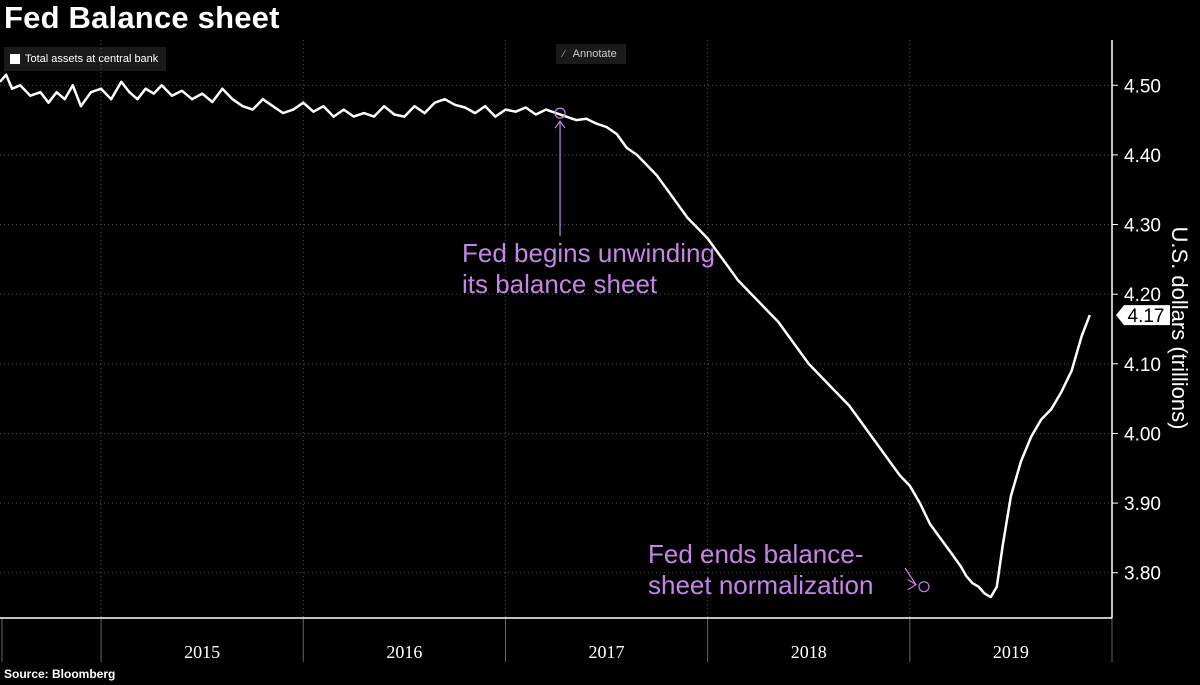 This screenshot has width=1200, height=685. I want to click on source-note: Source: Bloomberg, so click(60, 674).